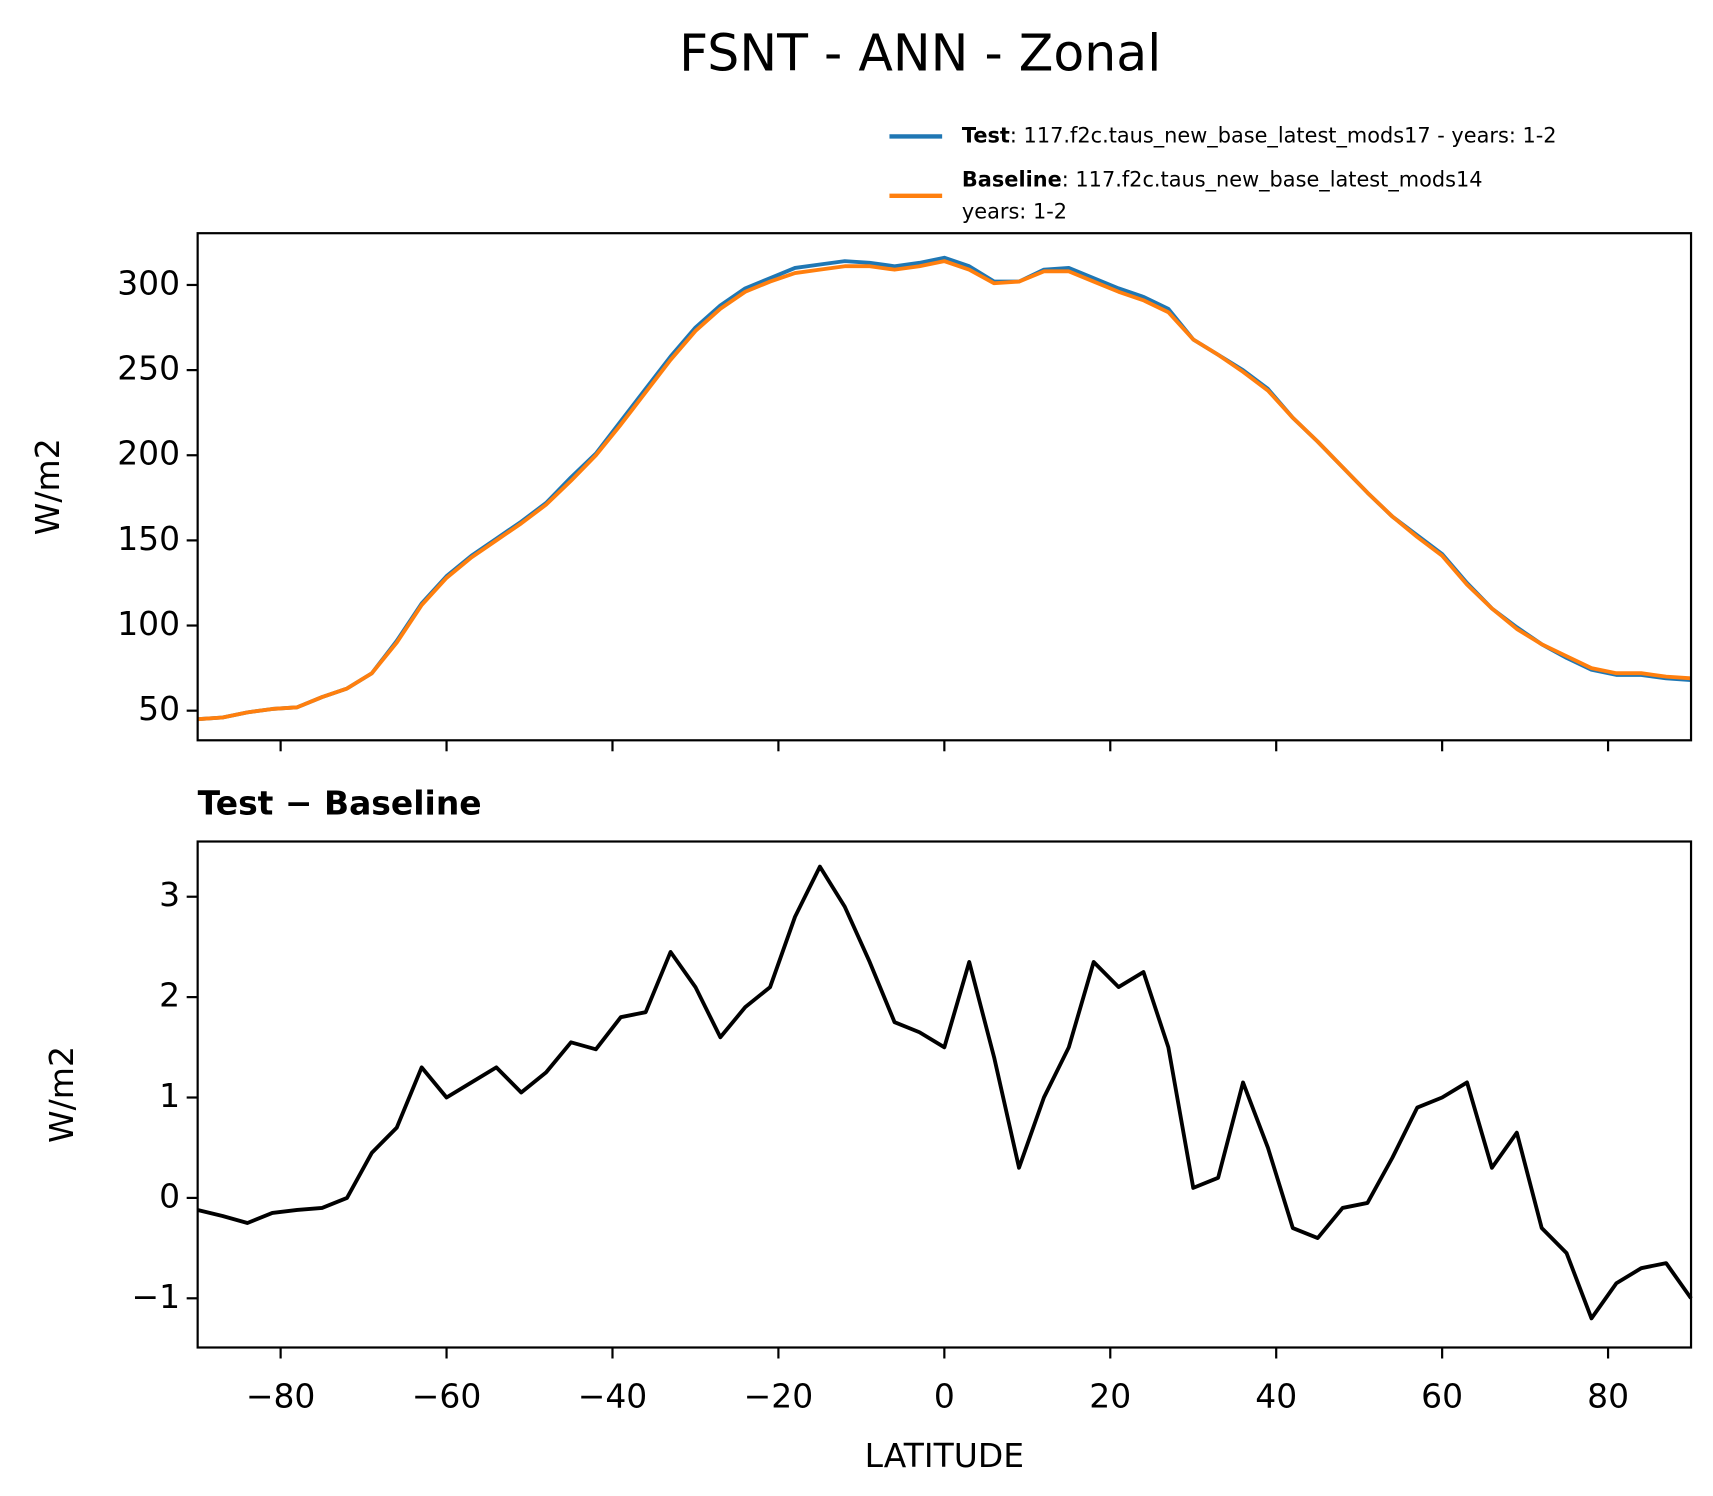 This screenshot has width=1713, height=1496. Describe the element at coordinates (169, 1195) in the screenshot. I see `y-tick-label: 0` at that location.